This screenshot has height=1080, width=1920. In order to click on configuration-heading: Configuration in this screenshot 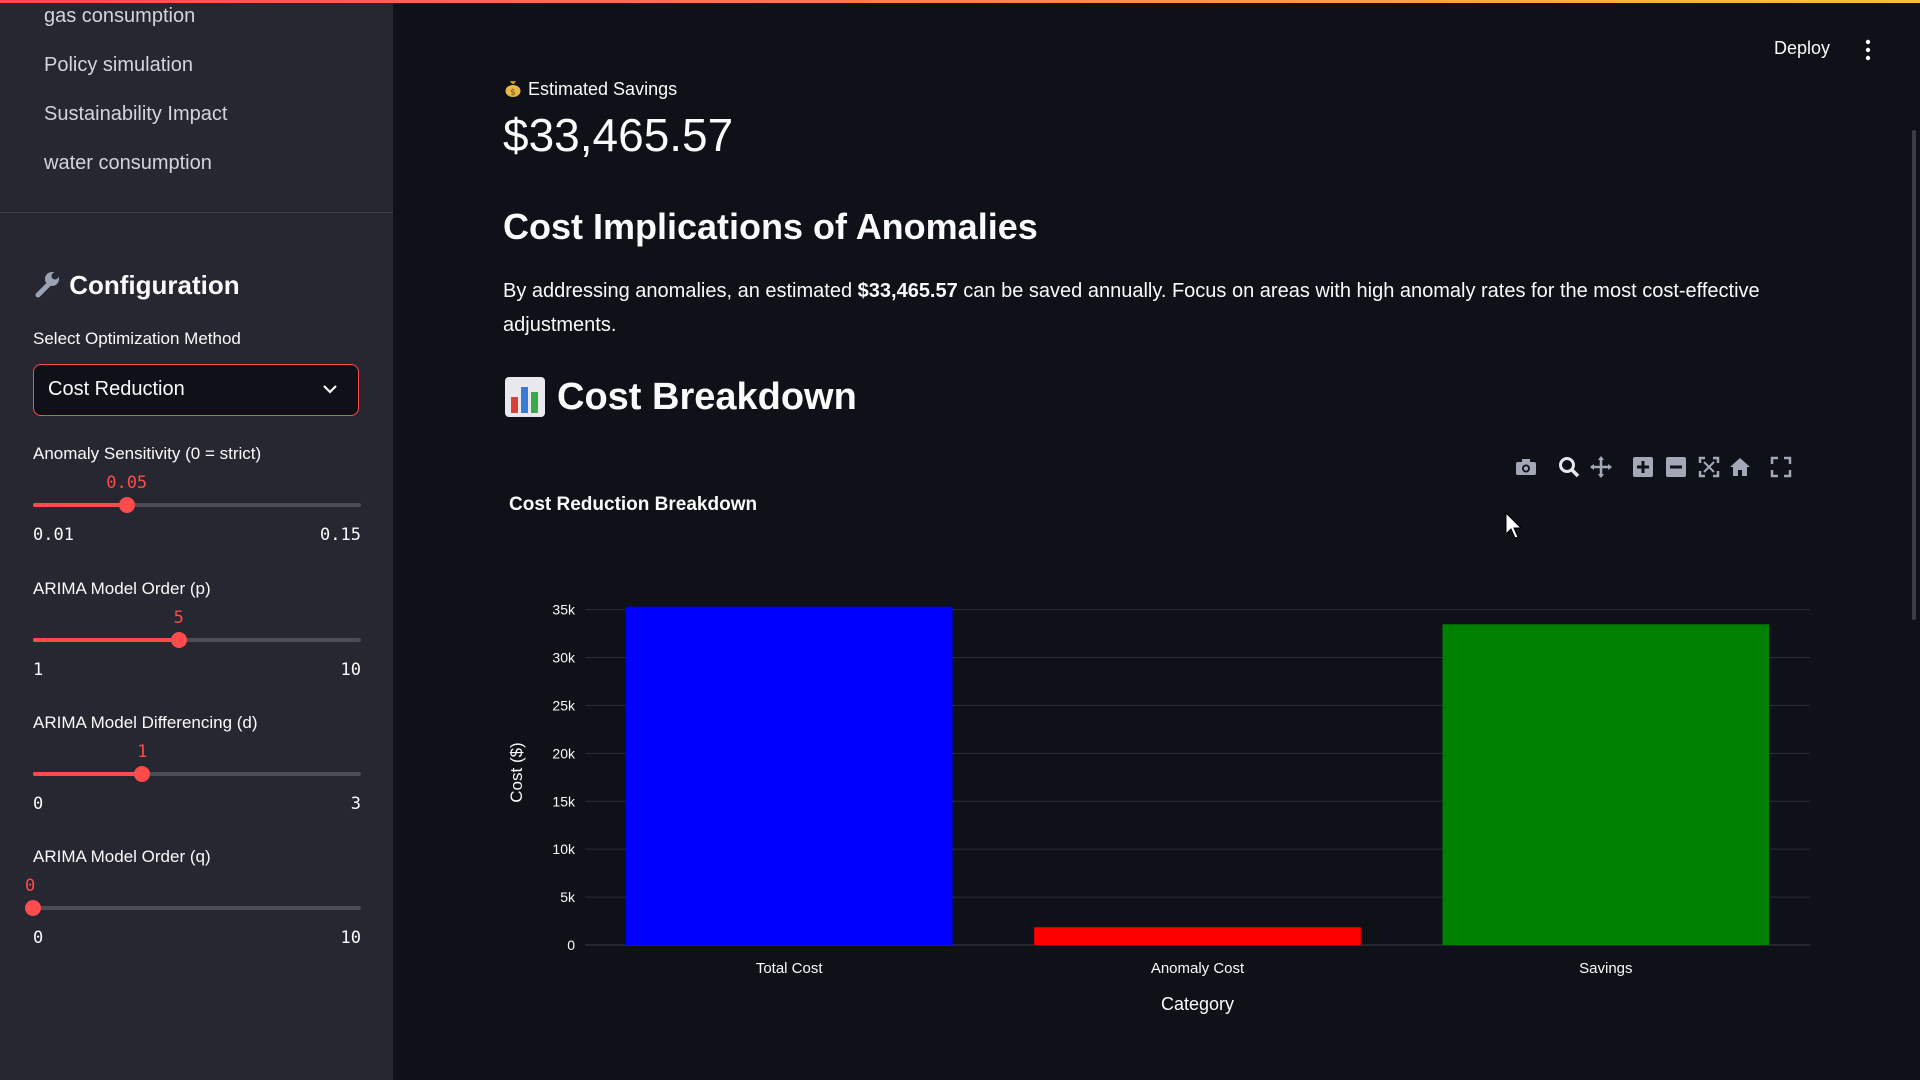, I will do `click(136, 285)`.